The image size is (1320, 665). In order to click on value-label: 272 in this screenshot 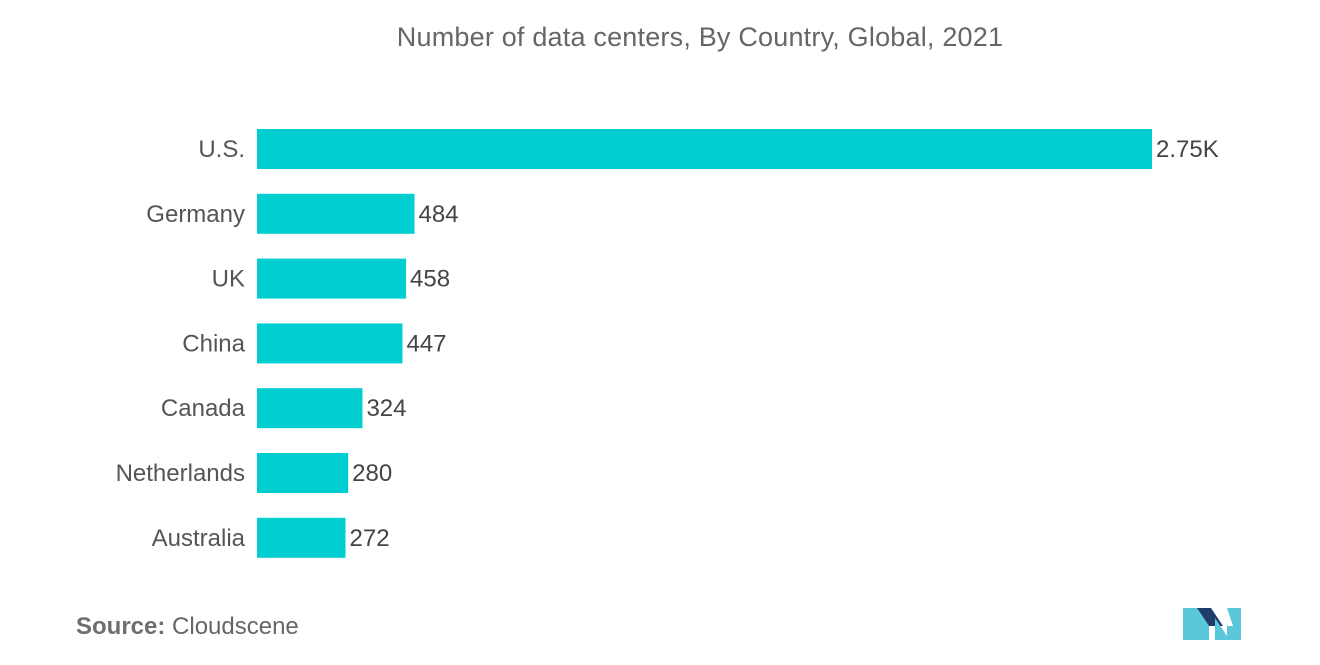, I will do `click(370, 538)`.